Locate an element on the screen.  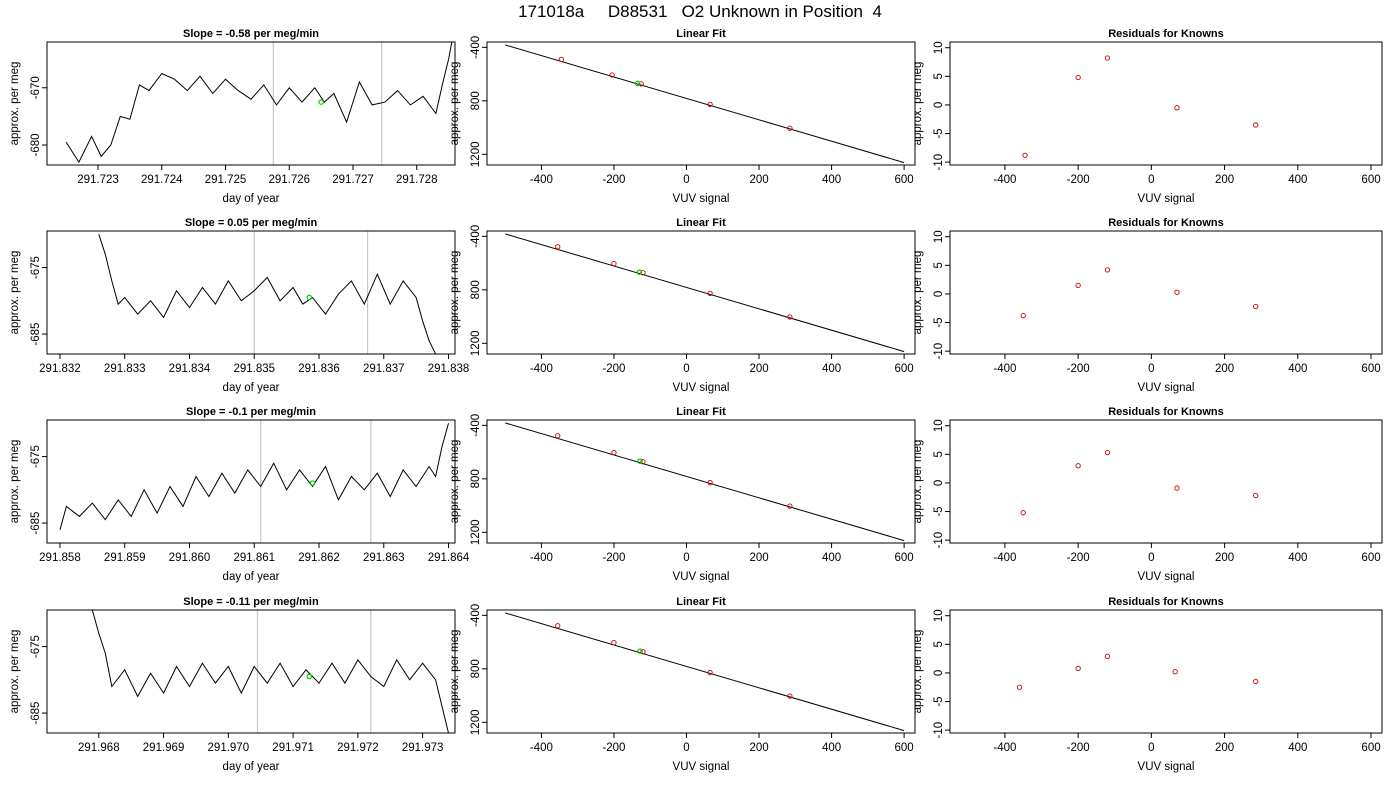
x-axis-label: day of year is located at coordinates (251, 199).